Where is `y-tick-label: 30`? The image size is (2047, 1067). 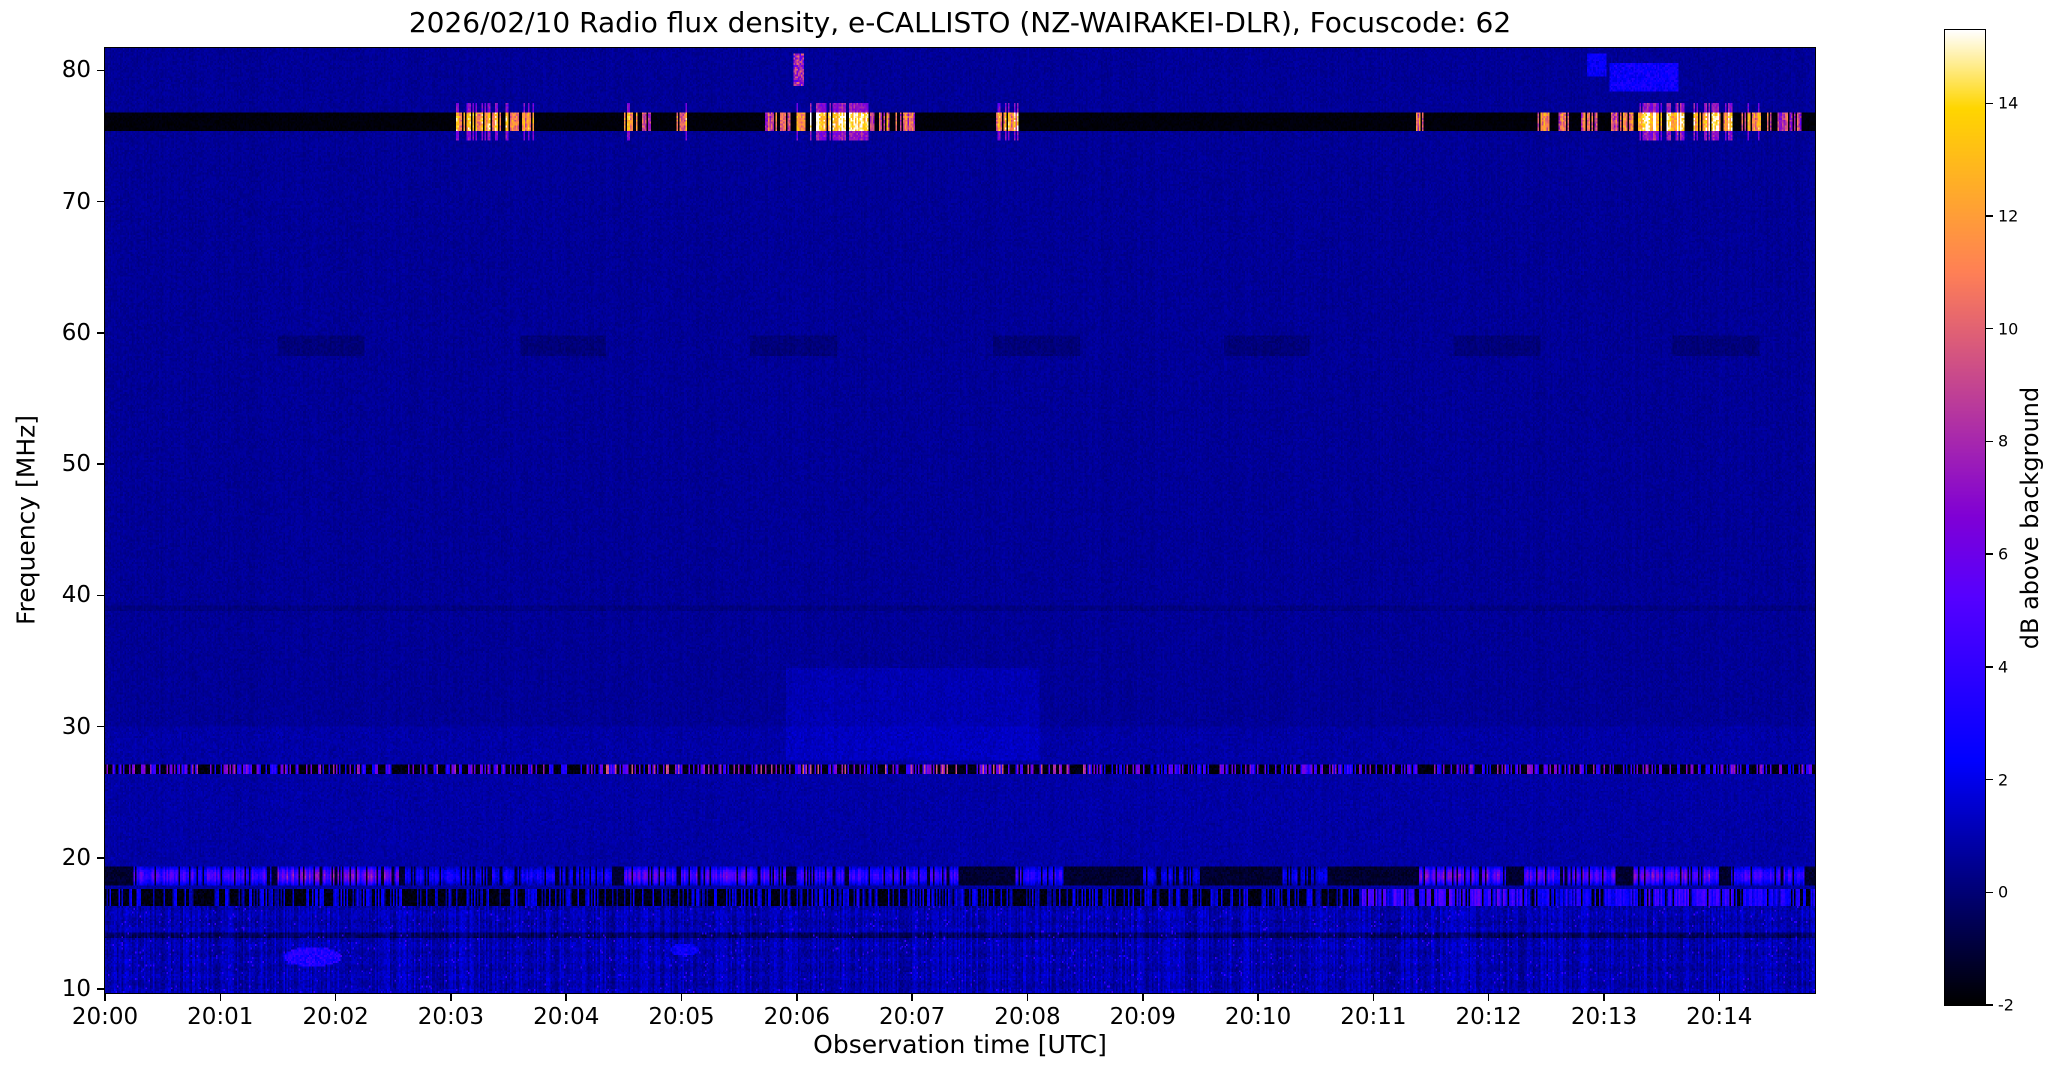 y-tick-label: 30 is located at coordinates (76, 726).